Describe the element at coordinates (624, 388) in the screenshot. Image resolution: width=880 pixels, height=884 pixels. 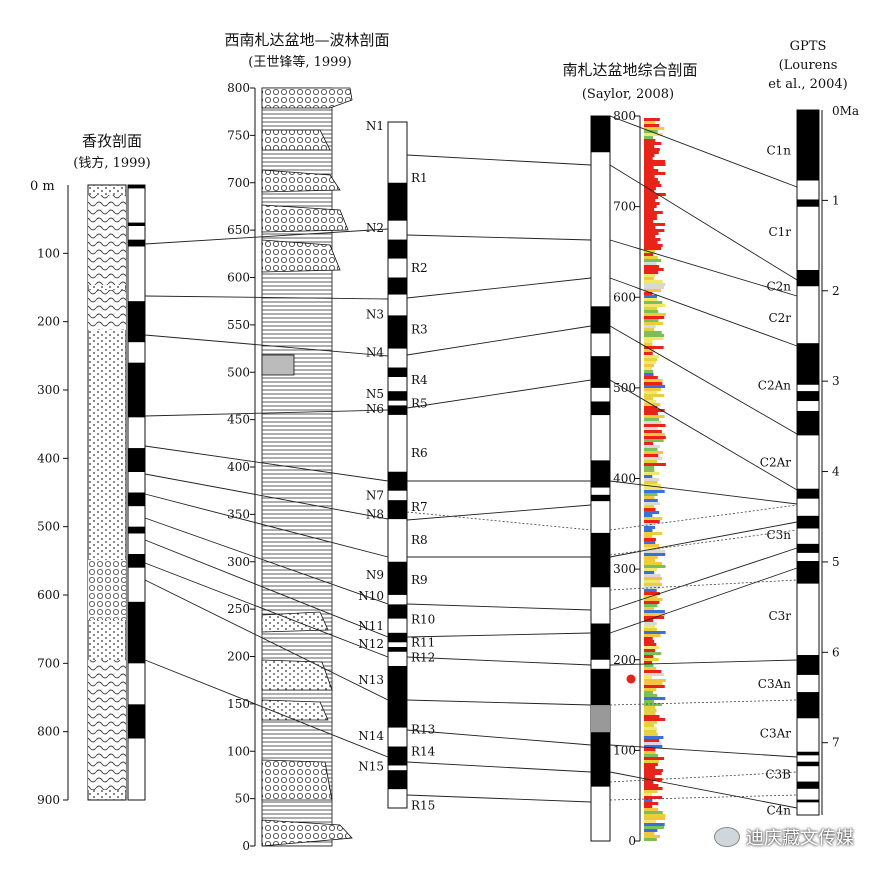
I see `zanda-axis-tick-label: 500` at that location.